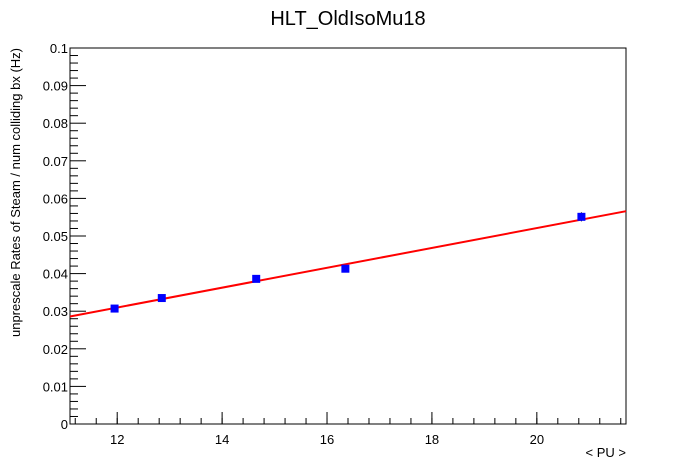 The height and width of the screenshot is (472, 696). I want to click on y-minor-ticks, so click(74, 236).